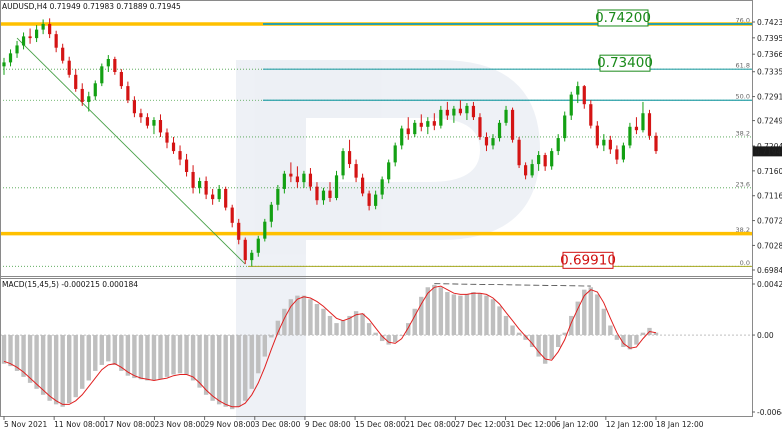  What do you see at coordinates (623, 18) in the screenshot?
I see `target-box-frame` at bounding box center [623, 18].